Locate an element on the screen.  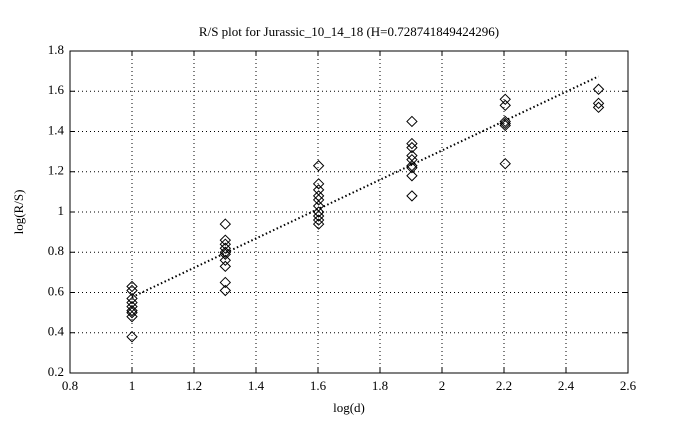
x-tick-label: 2.6 is located at coordinates (628, 385).